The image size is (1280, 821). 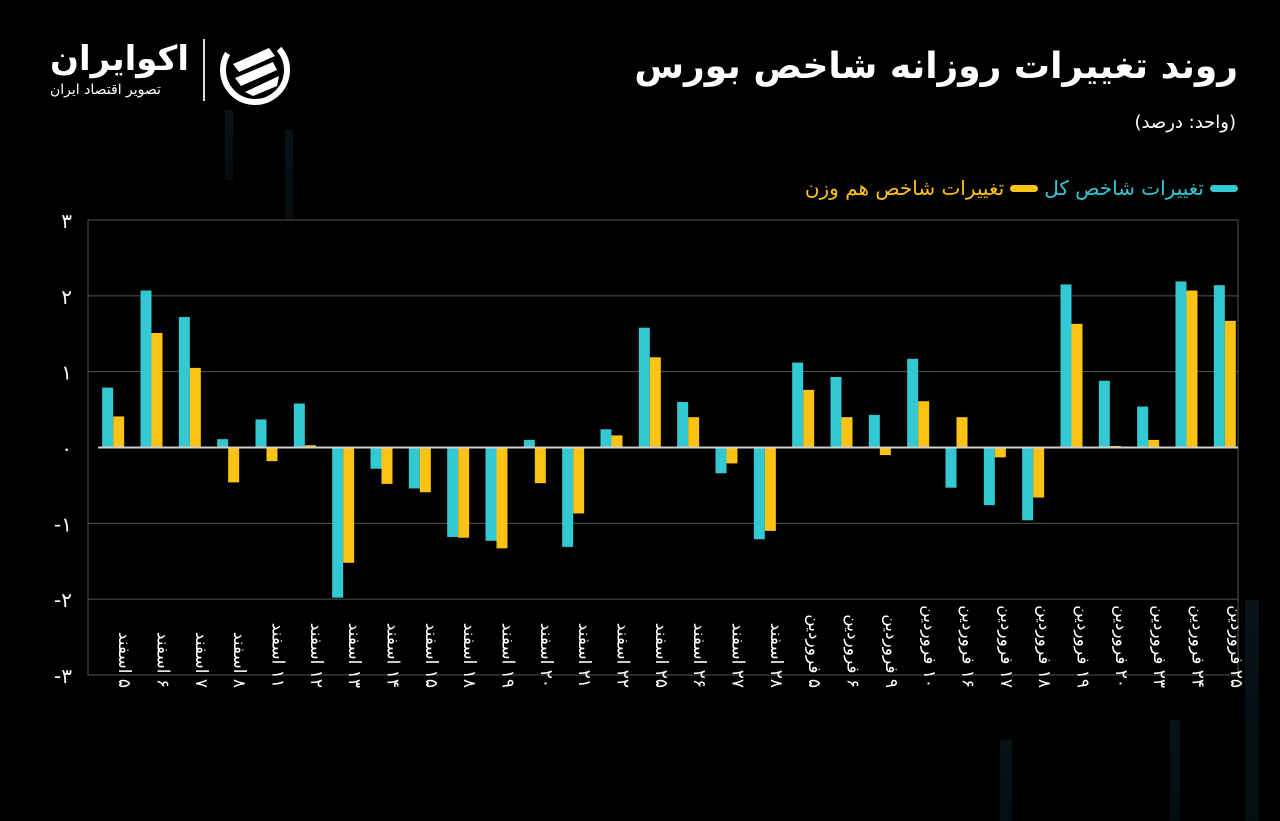 I want to click on logo-emblem-icon, so click(x=255, y=70).